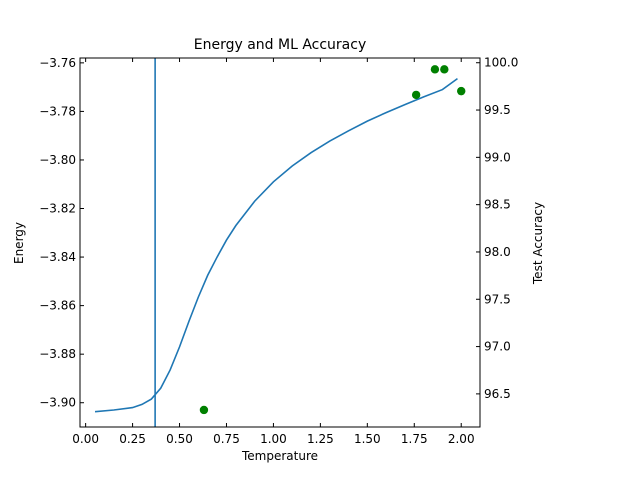 Image resolution: width=640 pixels, height=480 pixels. What do you see at coordinates (538, 243) in the screenshot?
I see `y2-axis-label: Test Accuracy` at bounding box center [538, 243].